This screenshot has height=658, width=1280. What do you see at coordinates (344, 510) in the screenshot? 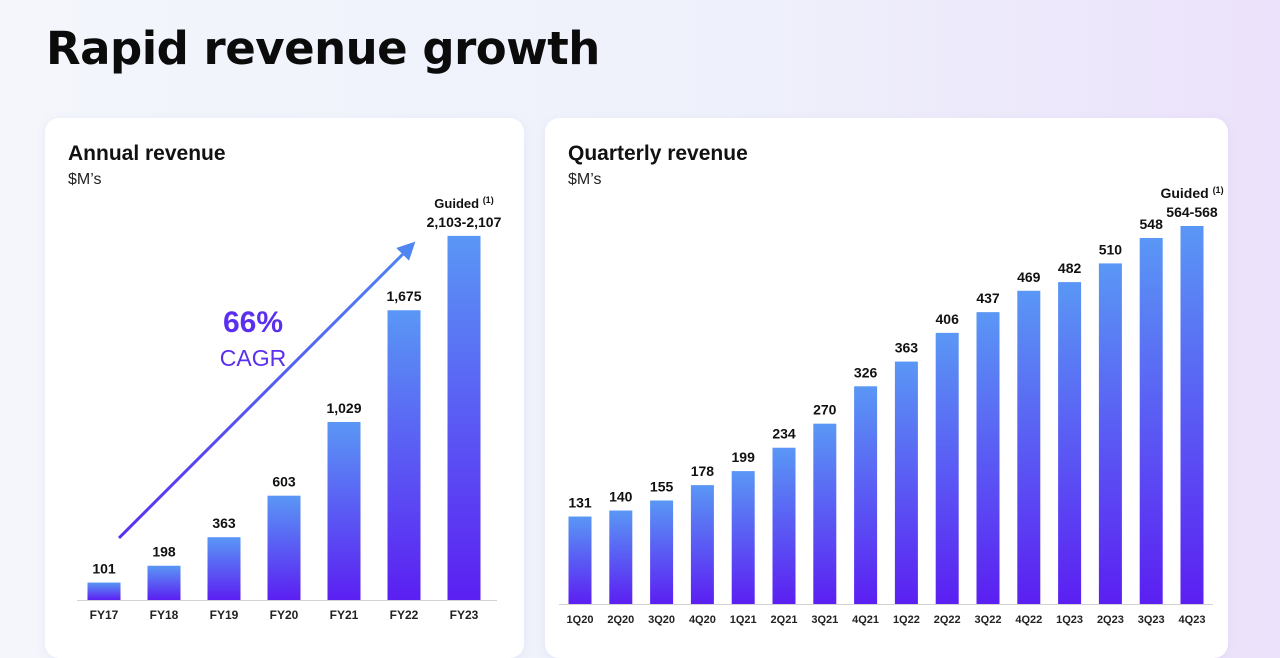
I see `bar-fy21` at bounding box center [344, 510].